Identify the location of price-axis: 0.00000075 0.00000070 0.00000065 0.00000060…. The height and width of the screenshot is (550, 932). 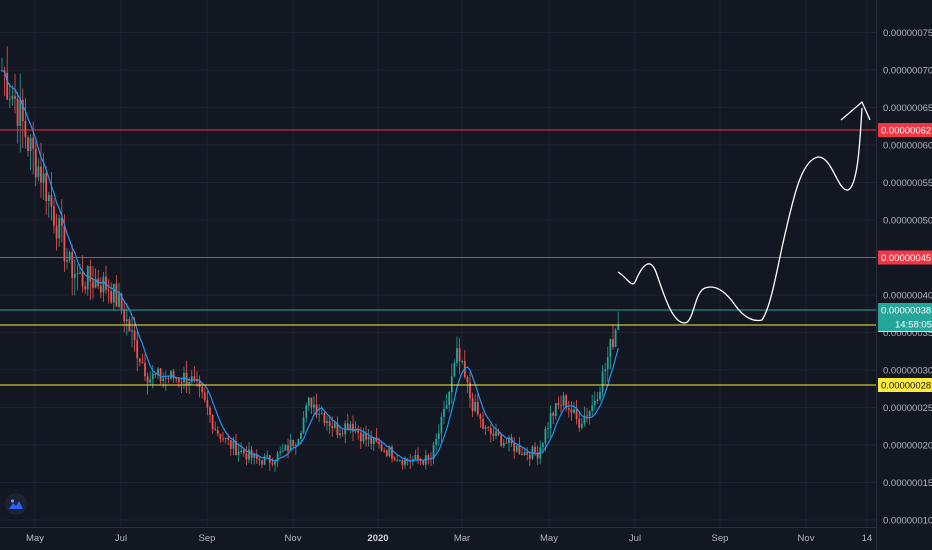
(907, 277).